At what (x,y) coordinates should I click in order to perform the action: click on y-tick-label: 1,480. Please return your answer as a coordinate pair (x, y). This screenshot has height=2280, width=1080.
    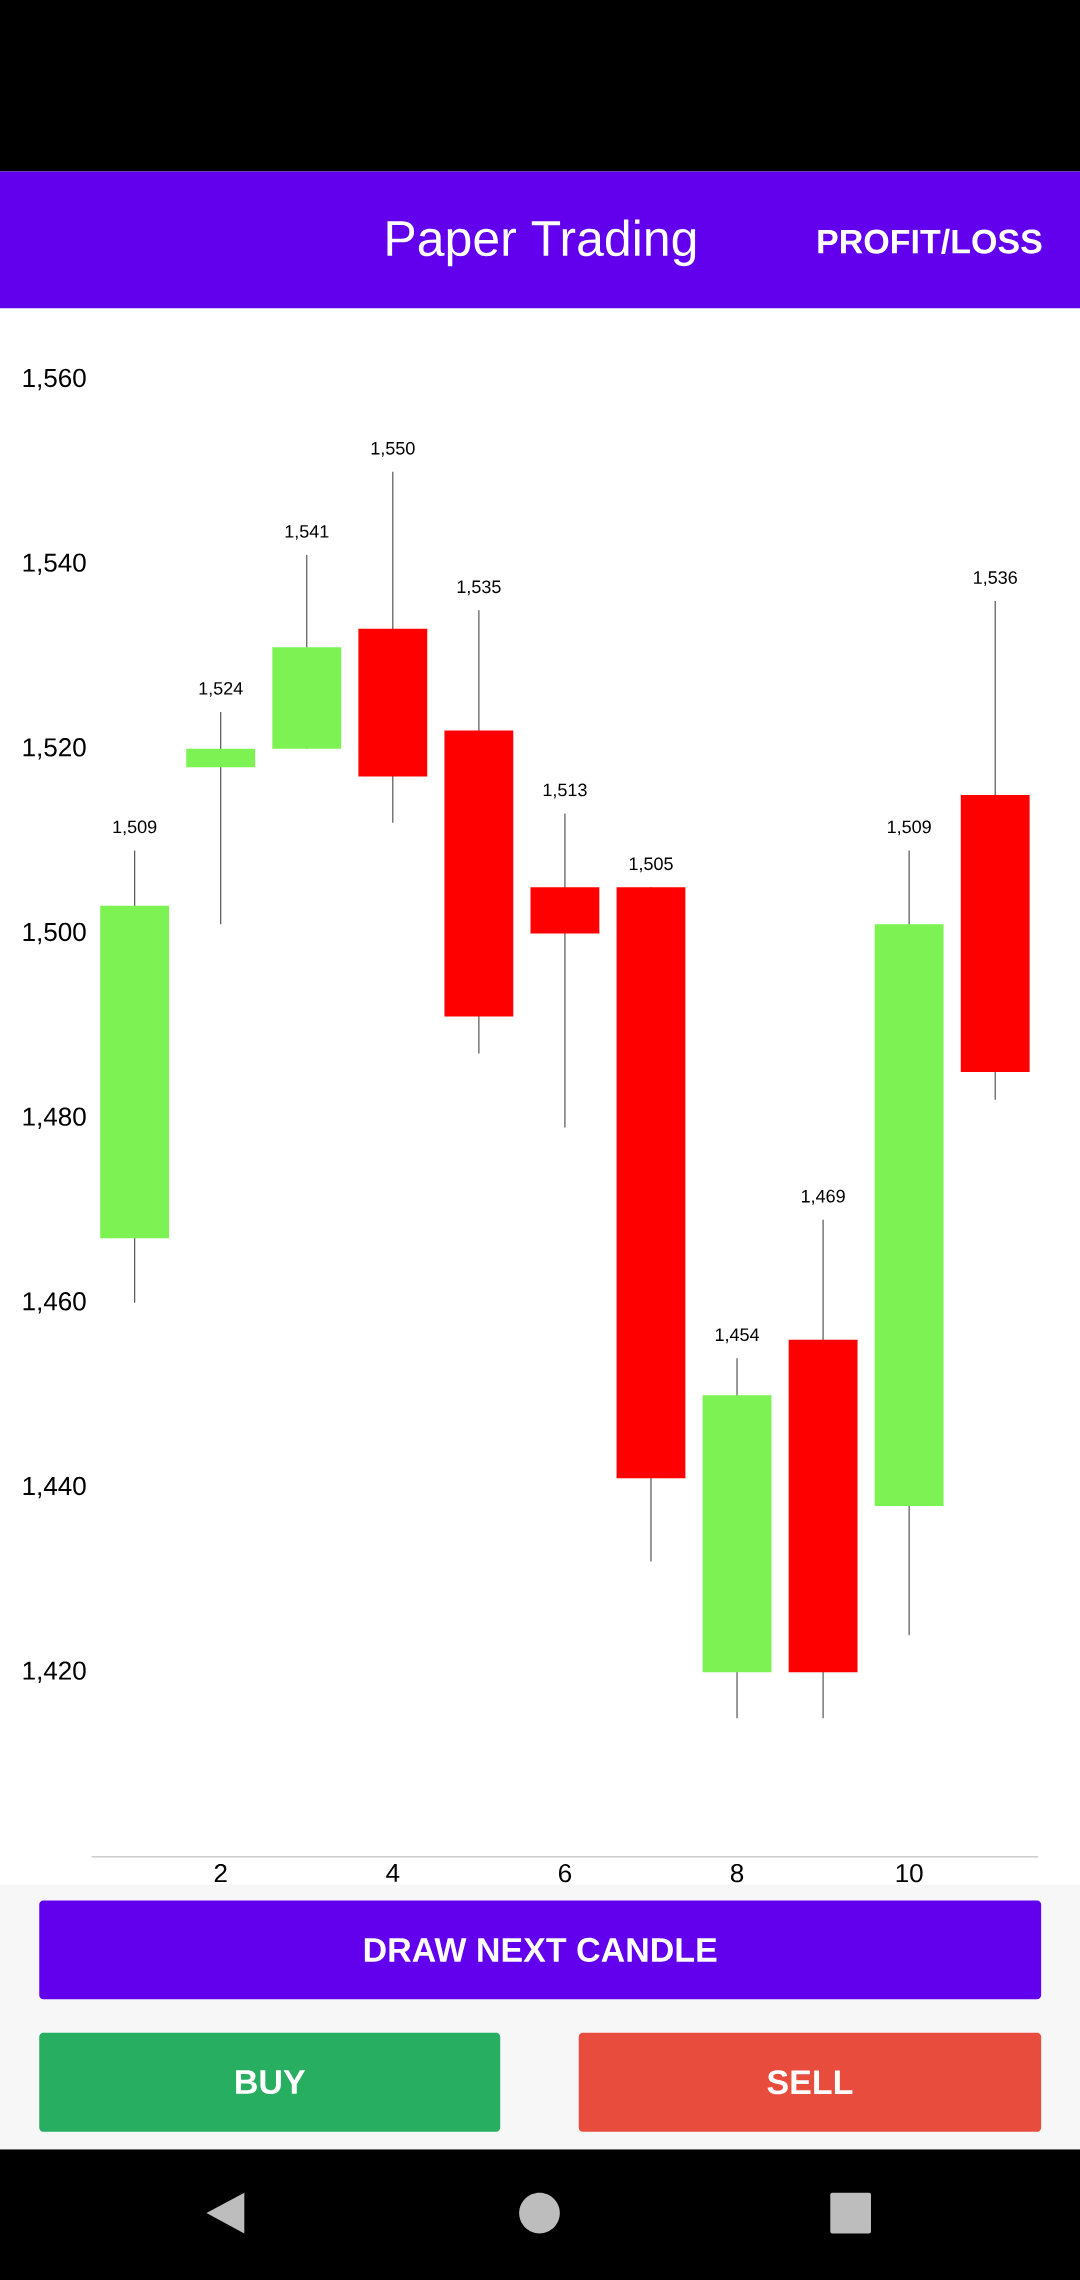
    Looking at the image, I should click on (54, 1118).